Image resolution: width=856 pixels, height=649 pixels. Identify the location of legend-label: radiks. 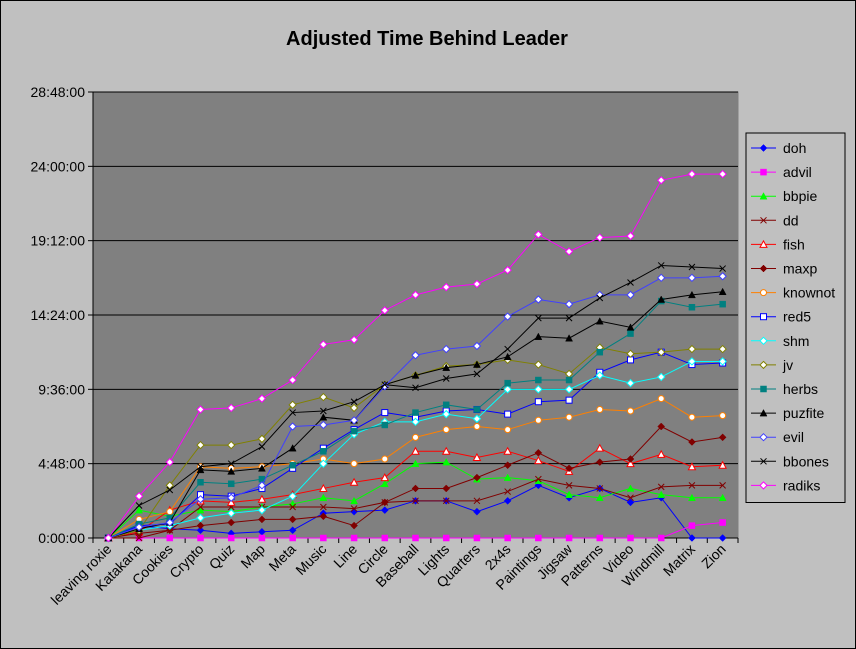
(801, 485).